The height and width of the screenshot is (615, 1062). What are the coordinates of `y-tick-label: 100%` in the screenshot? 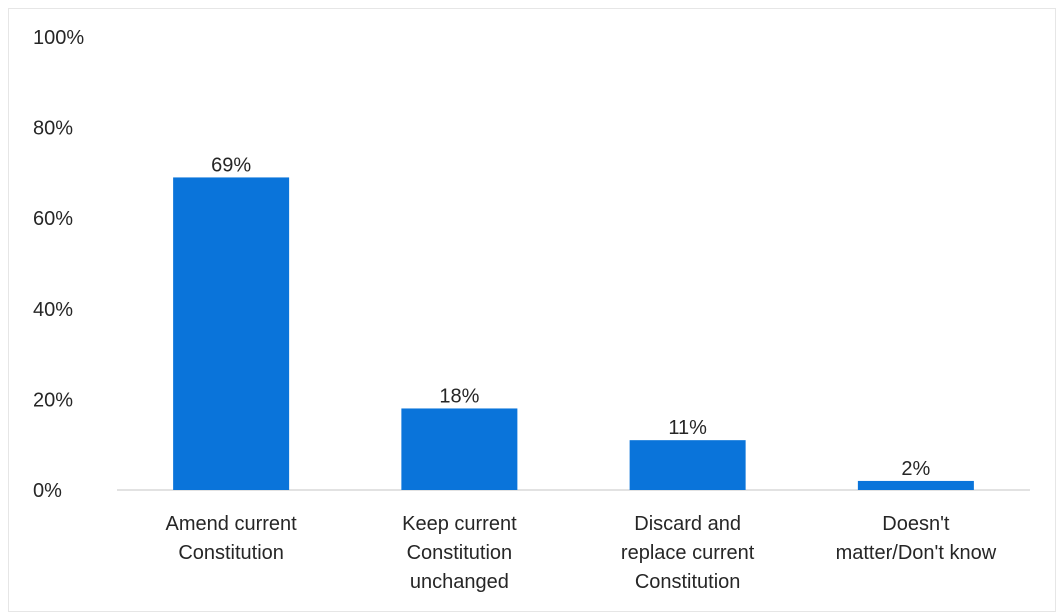 It's located at (58, 38).